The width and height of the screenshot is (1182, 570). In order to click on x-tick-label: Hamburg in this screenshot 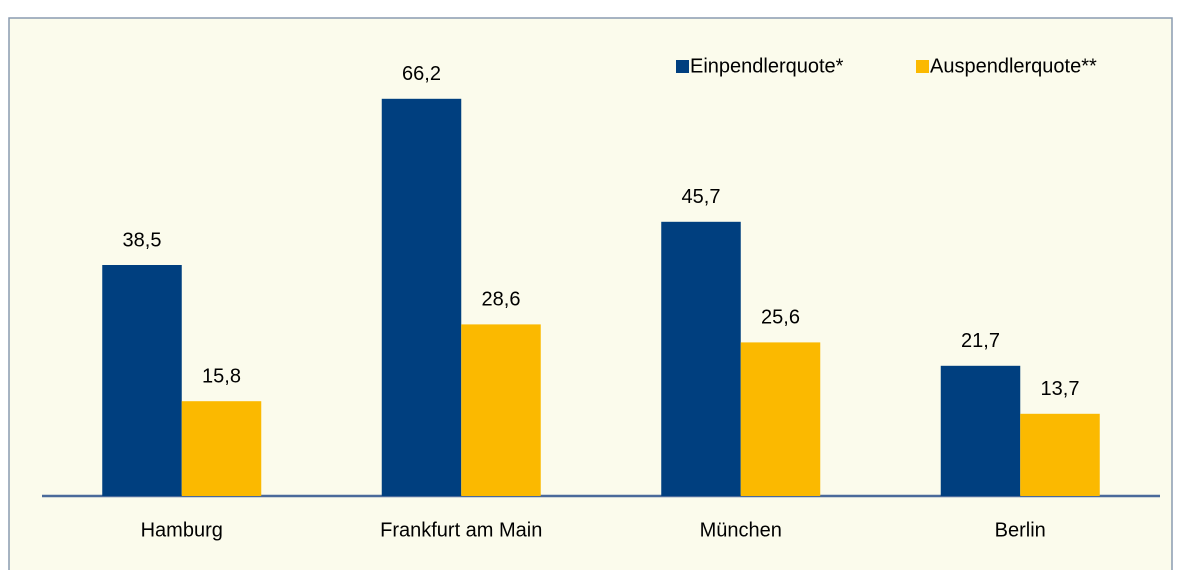, I will do `click(182, 530)`.